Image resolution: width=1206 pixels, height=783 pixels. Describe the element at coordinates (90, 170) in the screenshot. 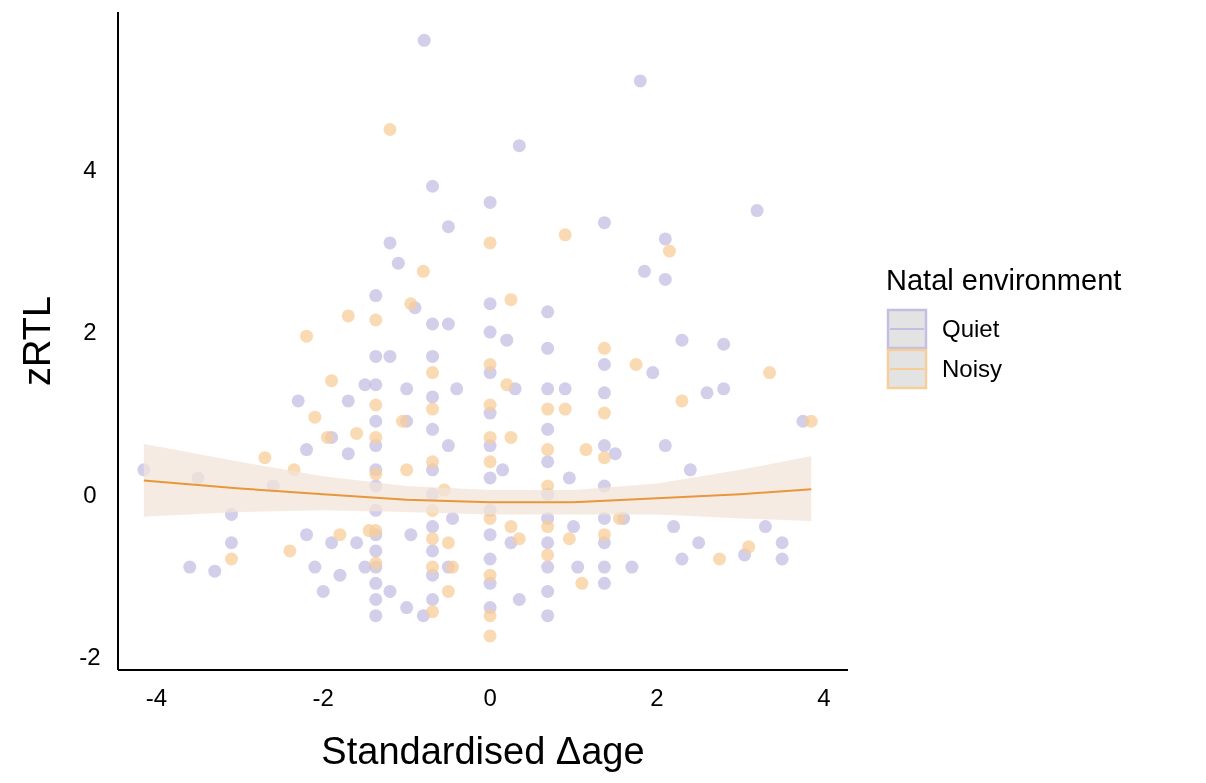

I see `y-tick-label: 4` at that location.